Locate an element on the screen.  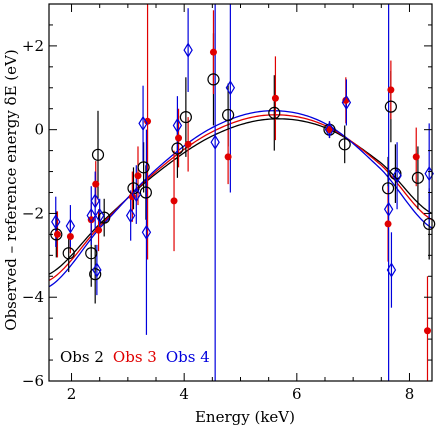
y-tick-labels: −6 −4 −2 0 +2 is located at coordinates (33, 213).